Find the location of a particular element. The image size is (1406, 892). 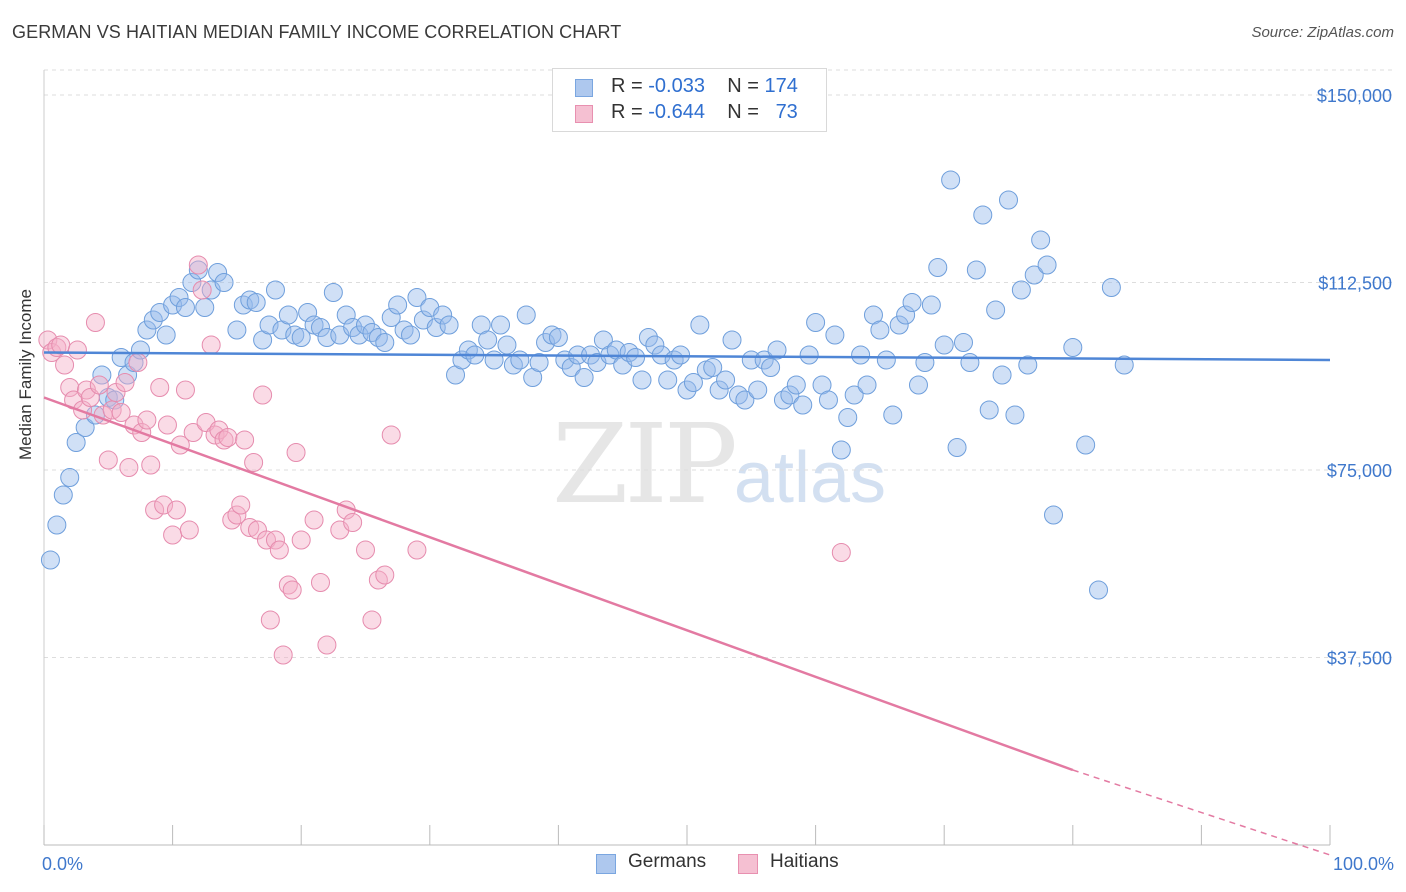

german-trend-line is located at coordinates (687, 356).